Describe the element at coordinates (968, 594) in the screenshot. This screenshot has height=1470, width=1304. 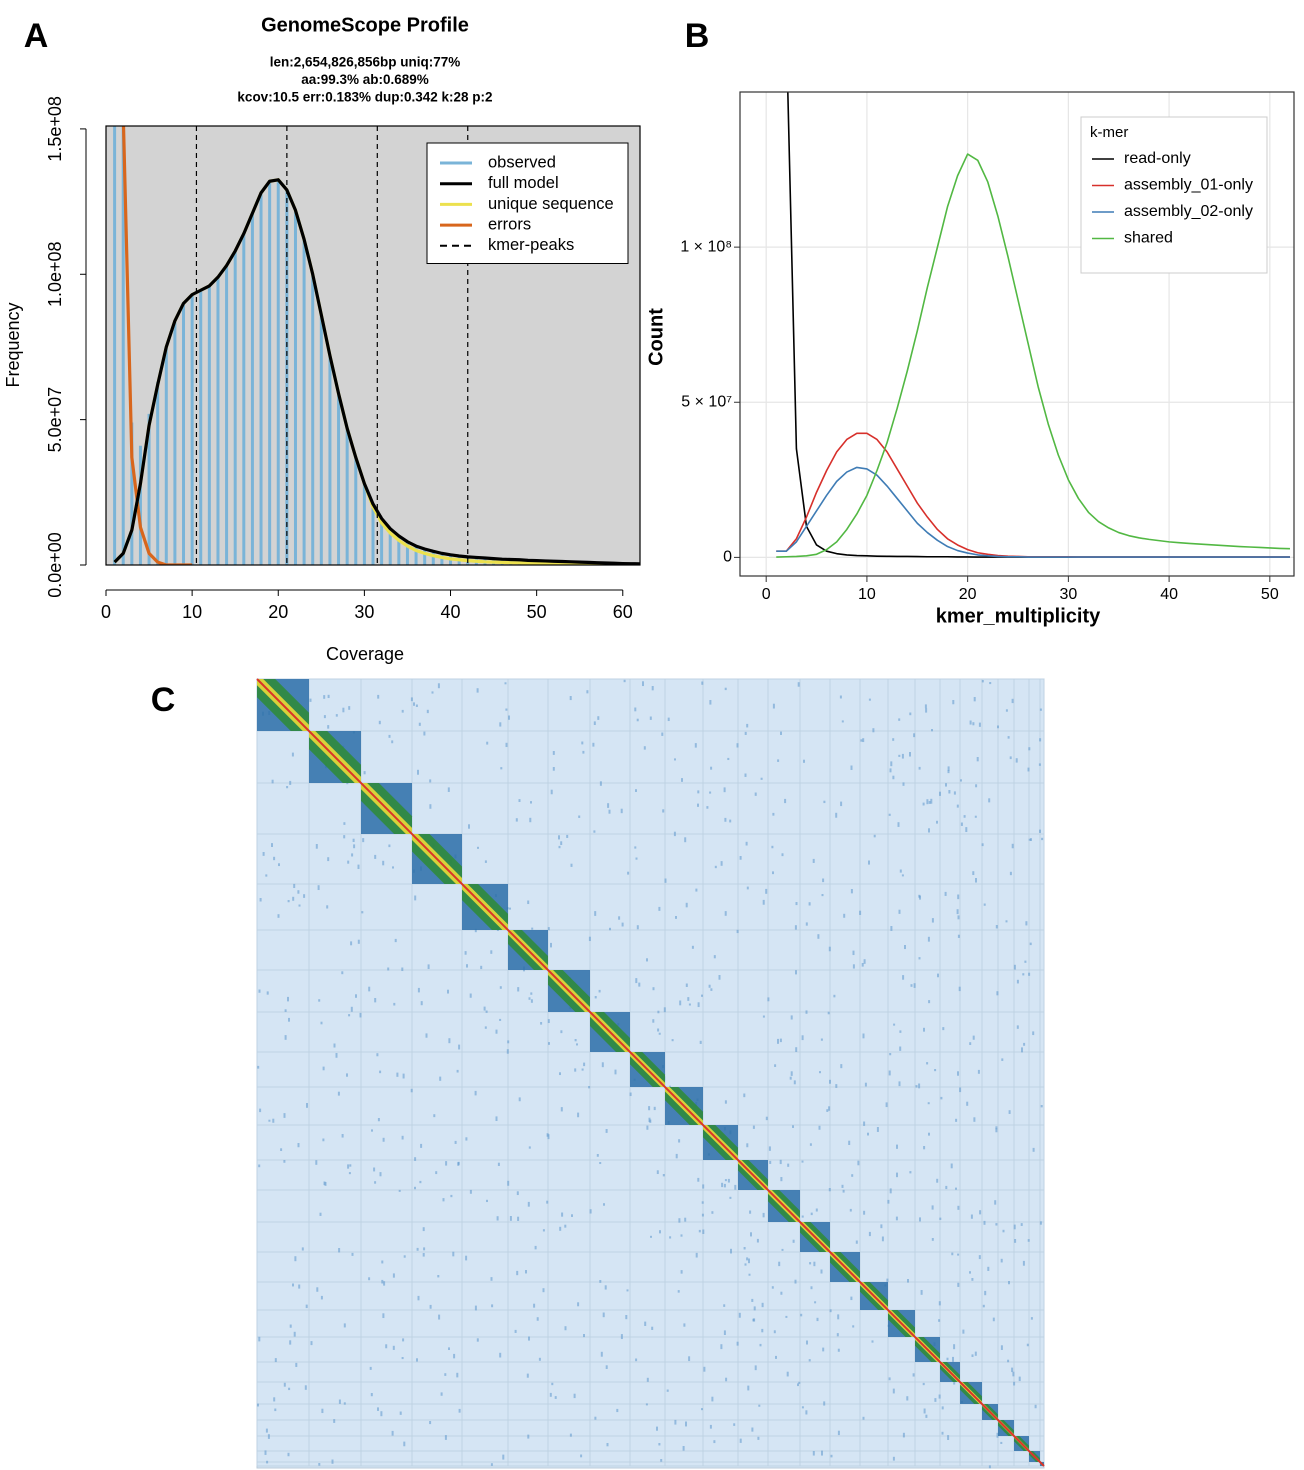
I see `x-tick-label: 20` at that location.